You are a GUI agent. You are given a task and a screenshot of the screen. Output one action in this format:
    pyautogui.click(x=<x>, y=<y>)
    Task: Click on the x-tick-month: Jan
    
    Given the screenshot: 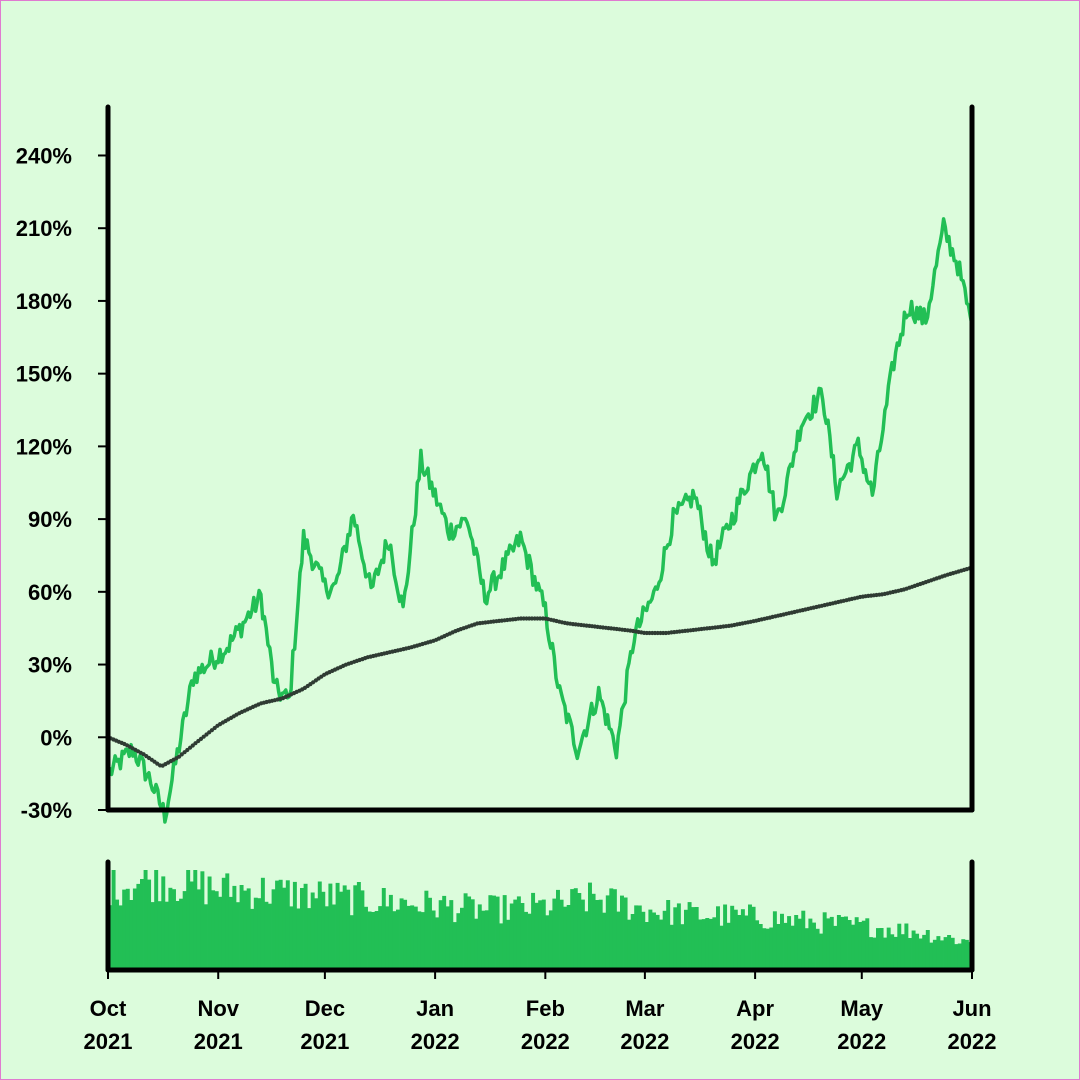 What is the action you would take?
    pyautogui.click(x=435, y=1008)
    